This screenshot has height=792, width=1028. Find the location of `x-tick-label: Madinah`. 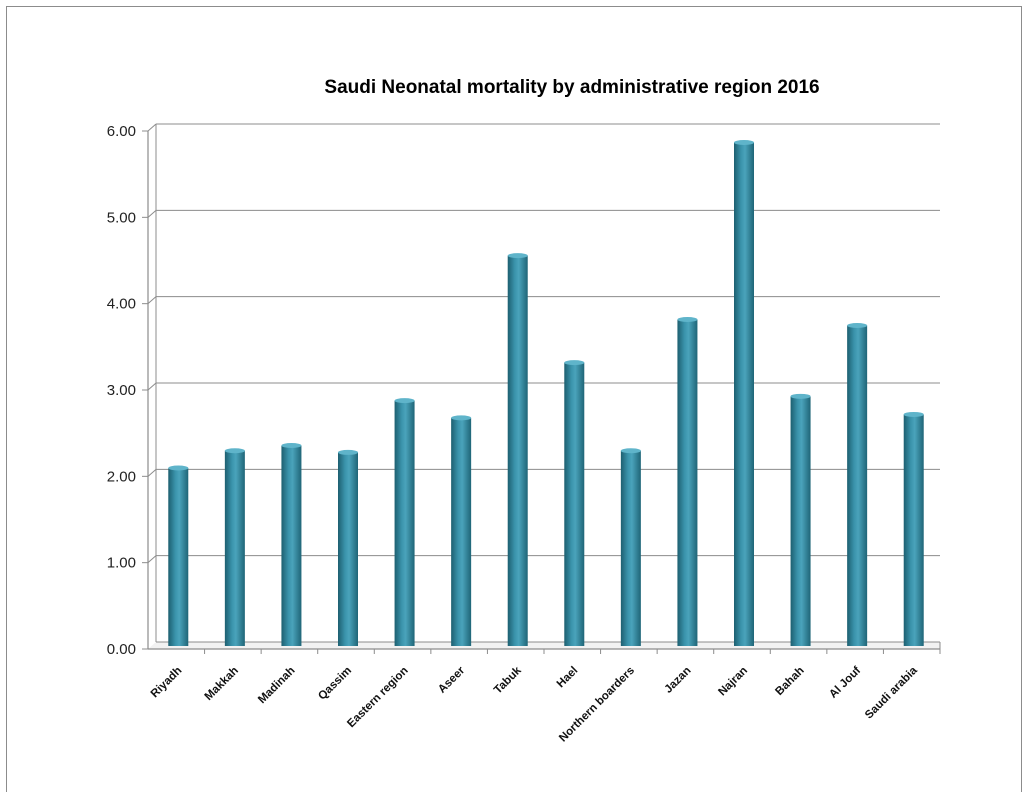

x-tick-label: Madinah is located at coordinates (276, 685).